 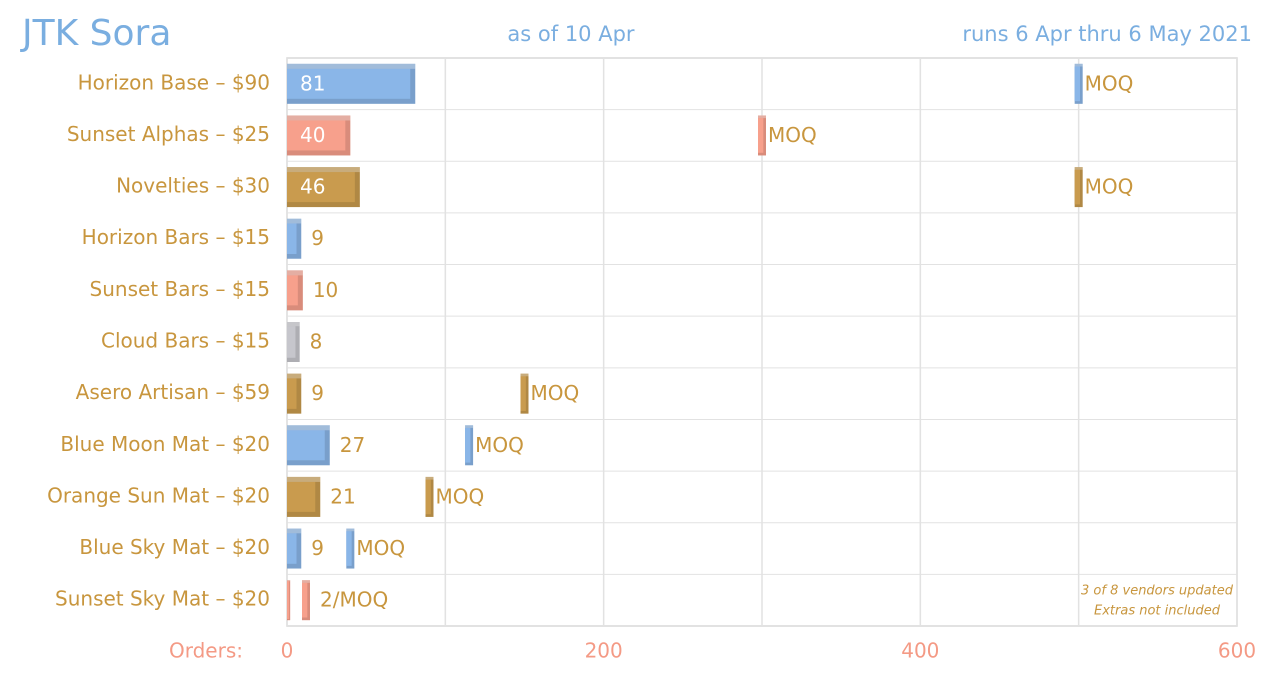 What do you see at coordinates (158, 495) in the screenshot?
I see `y-tick-label: Orange Sun Mat – $20` at bounding box center [158, 495].